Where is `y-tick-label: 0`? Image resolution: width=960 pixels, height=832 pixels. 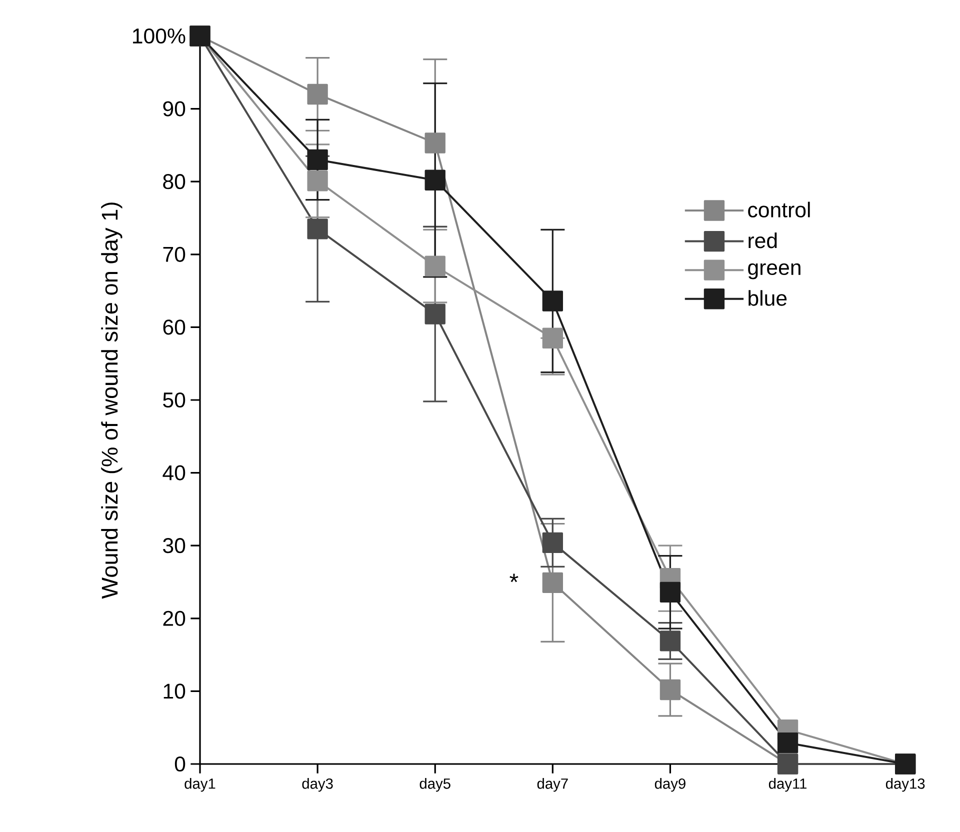 y-tick-label: 0 is located at coordinates (180, 764).